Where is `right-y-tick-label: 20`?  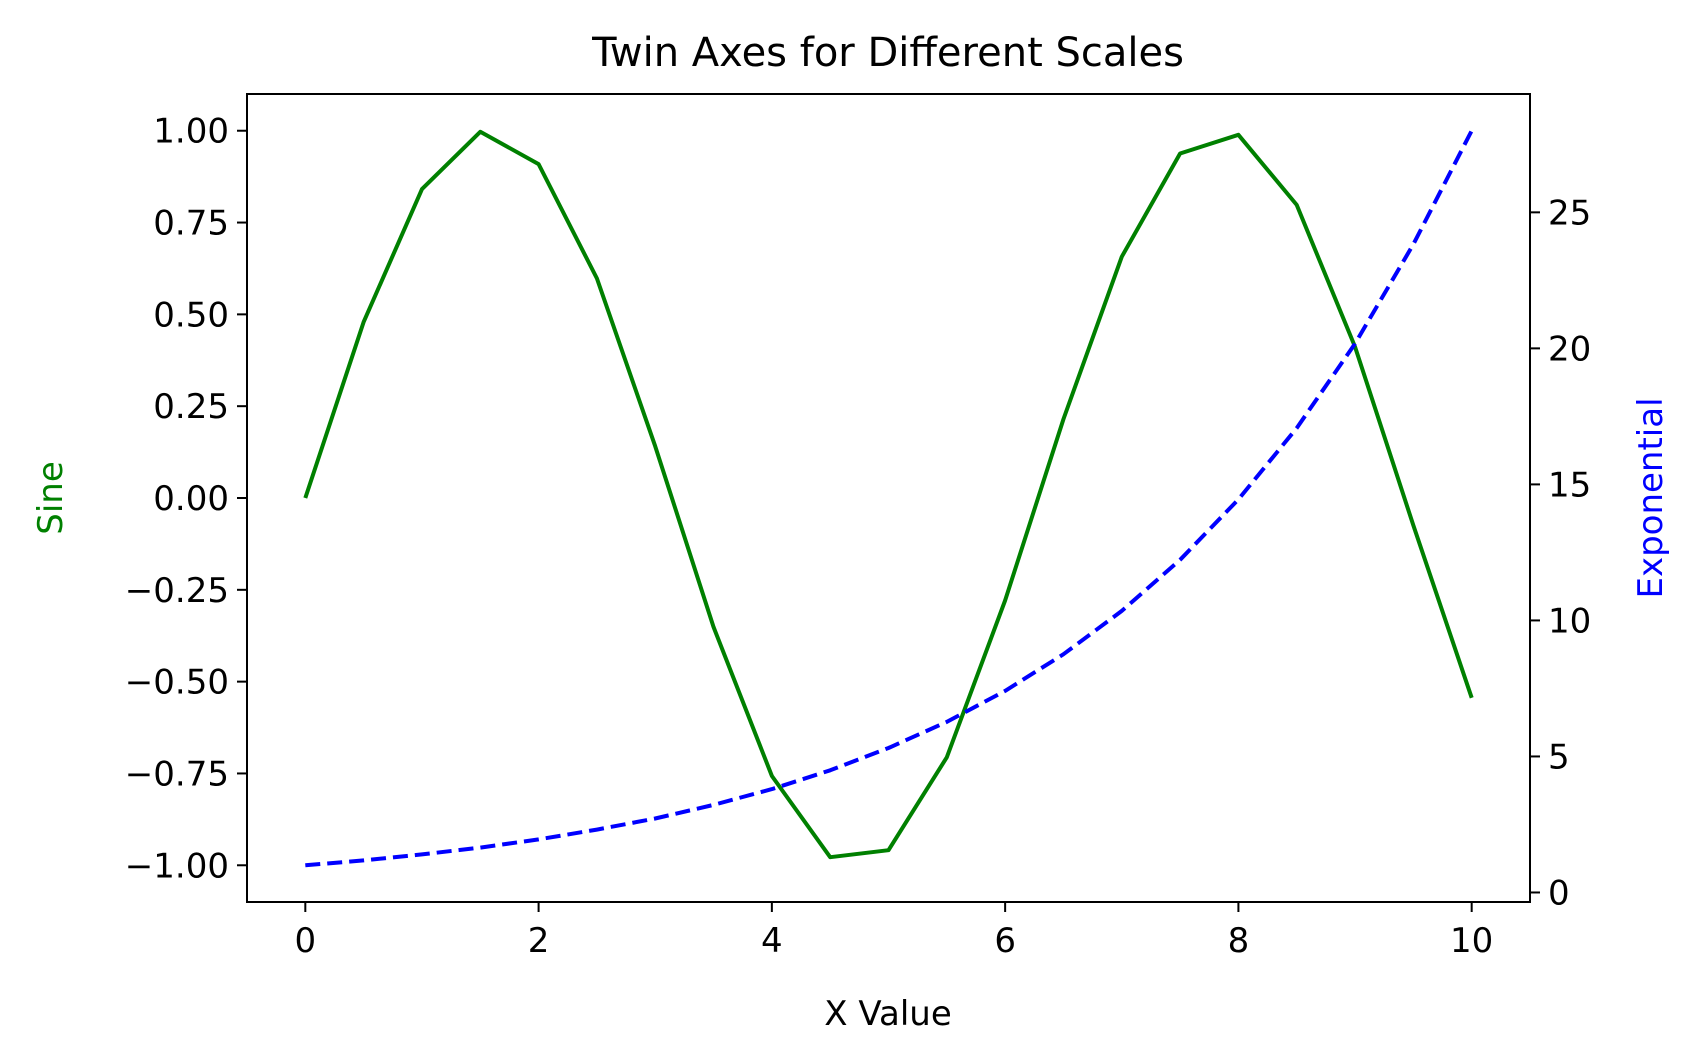 right-y-tick-label: 20 is located at coordinates (1569, 349).